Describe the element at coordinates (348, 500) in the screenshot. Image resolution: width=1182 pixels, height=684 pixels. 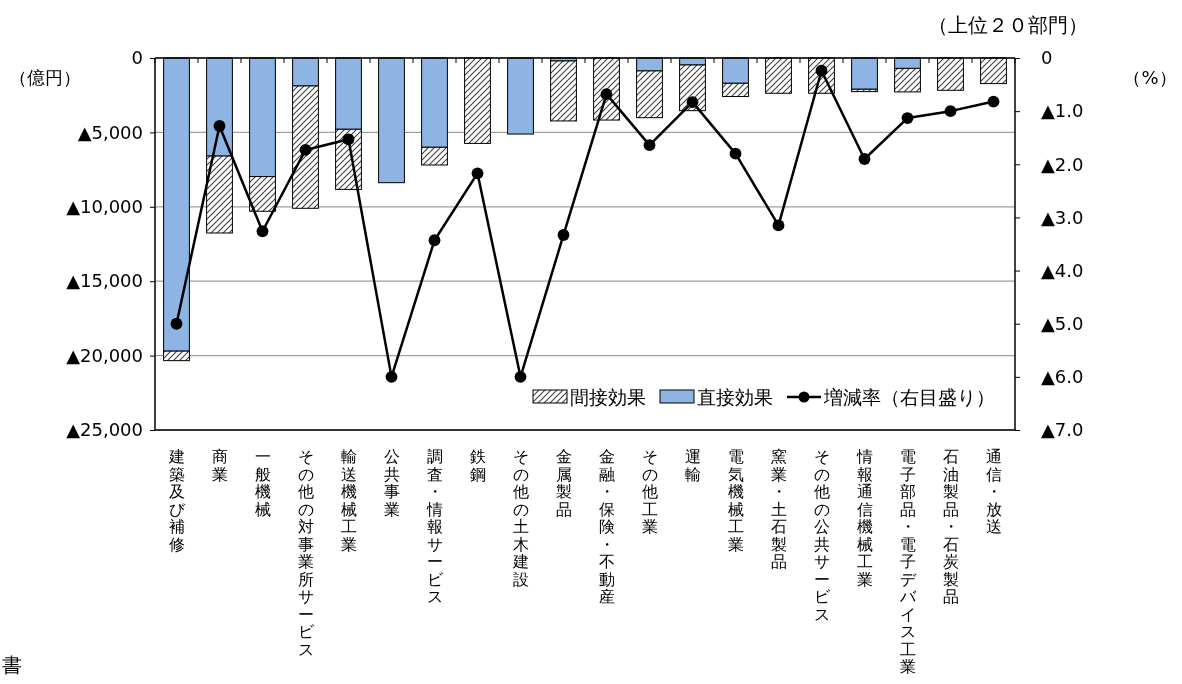
I see `x-tick-label: 輸送機械工業` at that location.